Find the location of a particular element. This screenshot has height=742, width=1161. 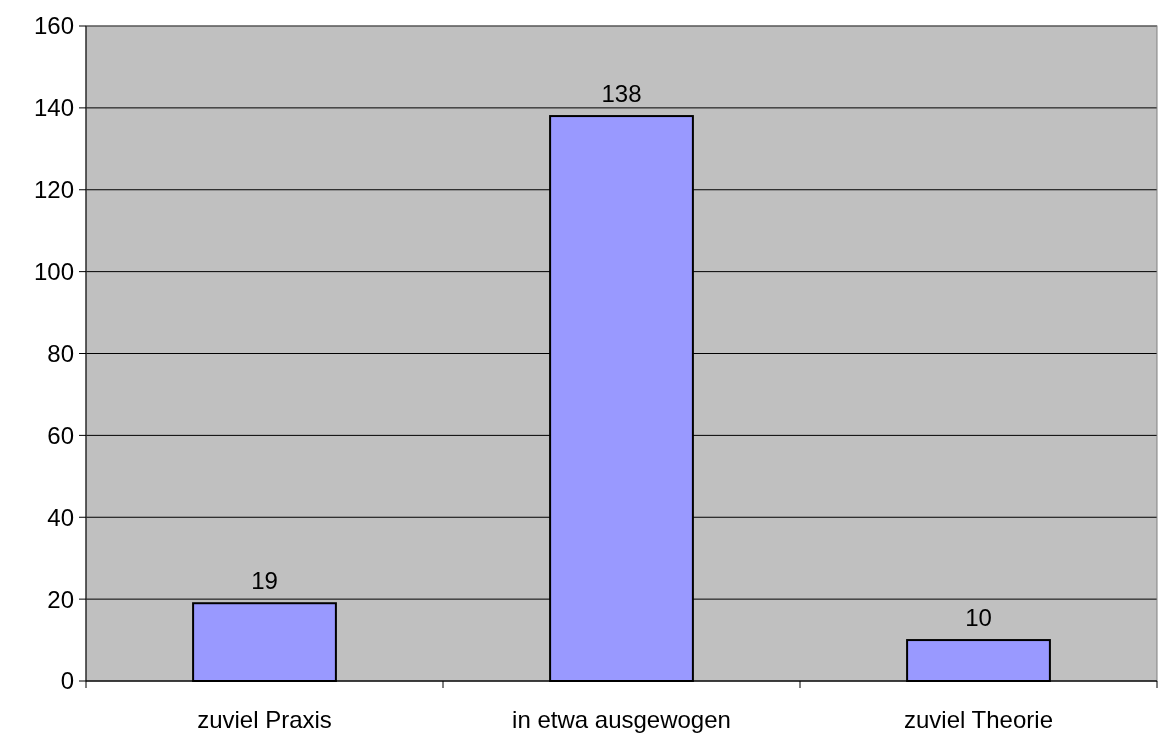

y-tick-label: 160 is located at coordinates (53, 26).